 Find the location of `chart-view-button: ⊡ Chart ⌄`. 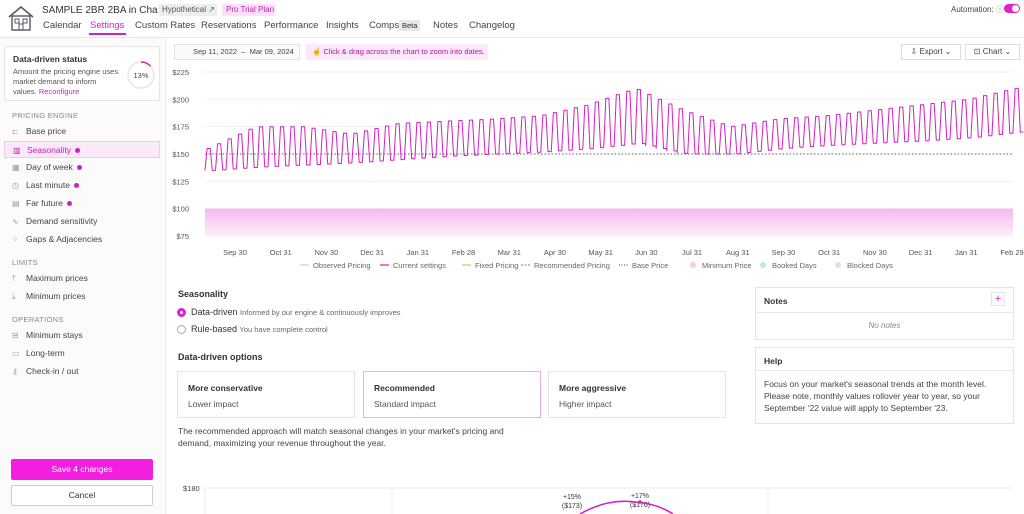

chart-view-button: ⊡ Chart ⌄ is located at coordinates (992, 52).